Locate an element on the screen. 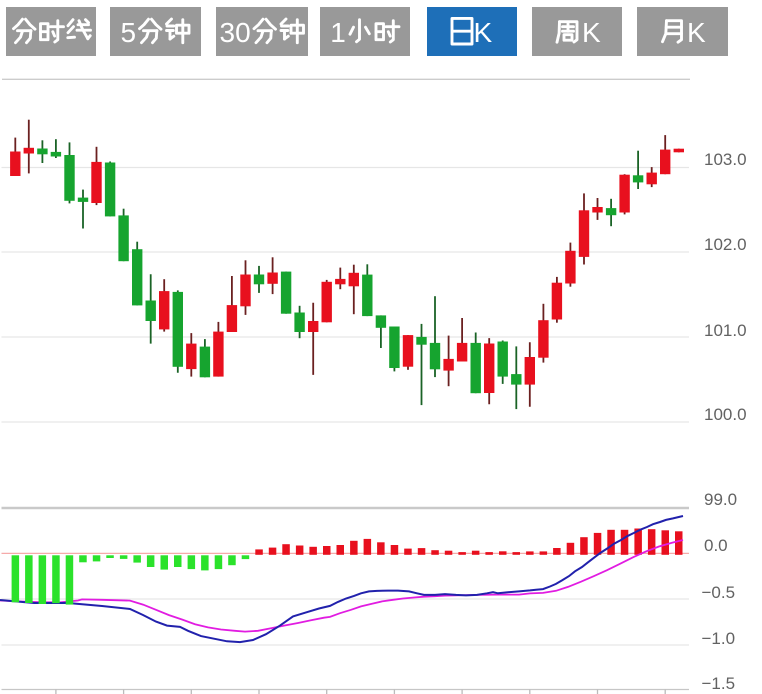  svg-text: −0.5 is located at coordinates (719, 592).